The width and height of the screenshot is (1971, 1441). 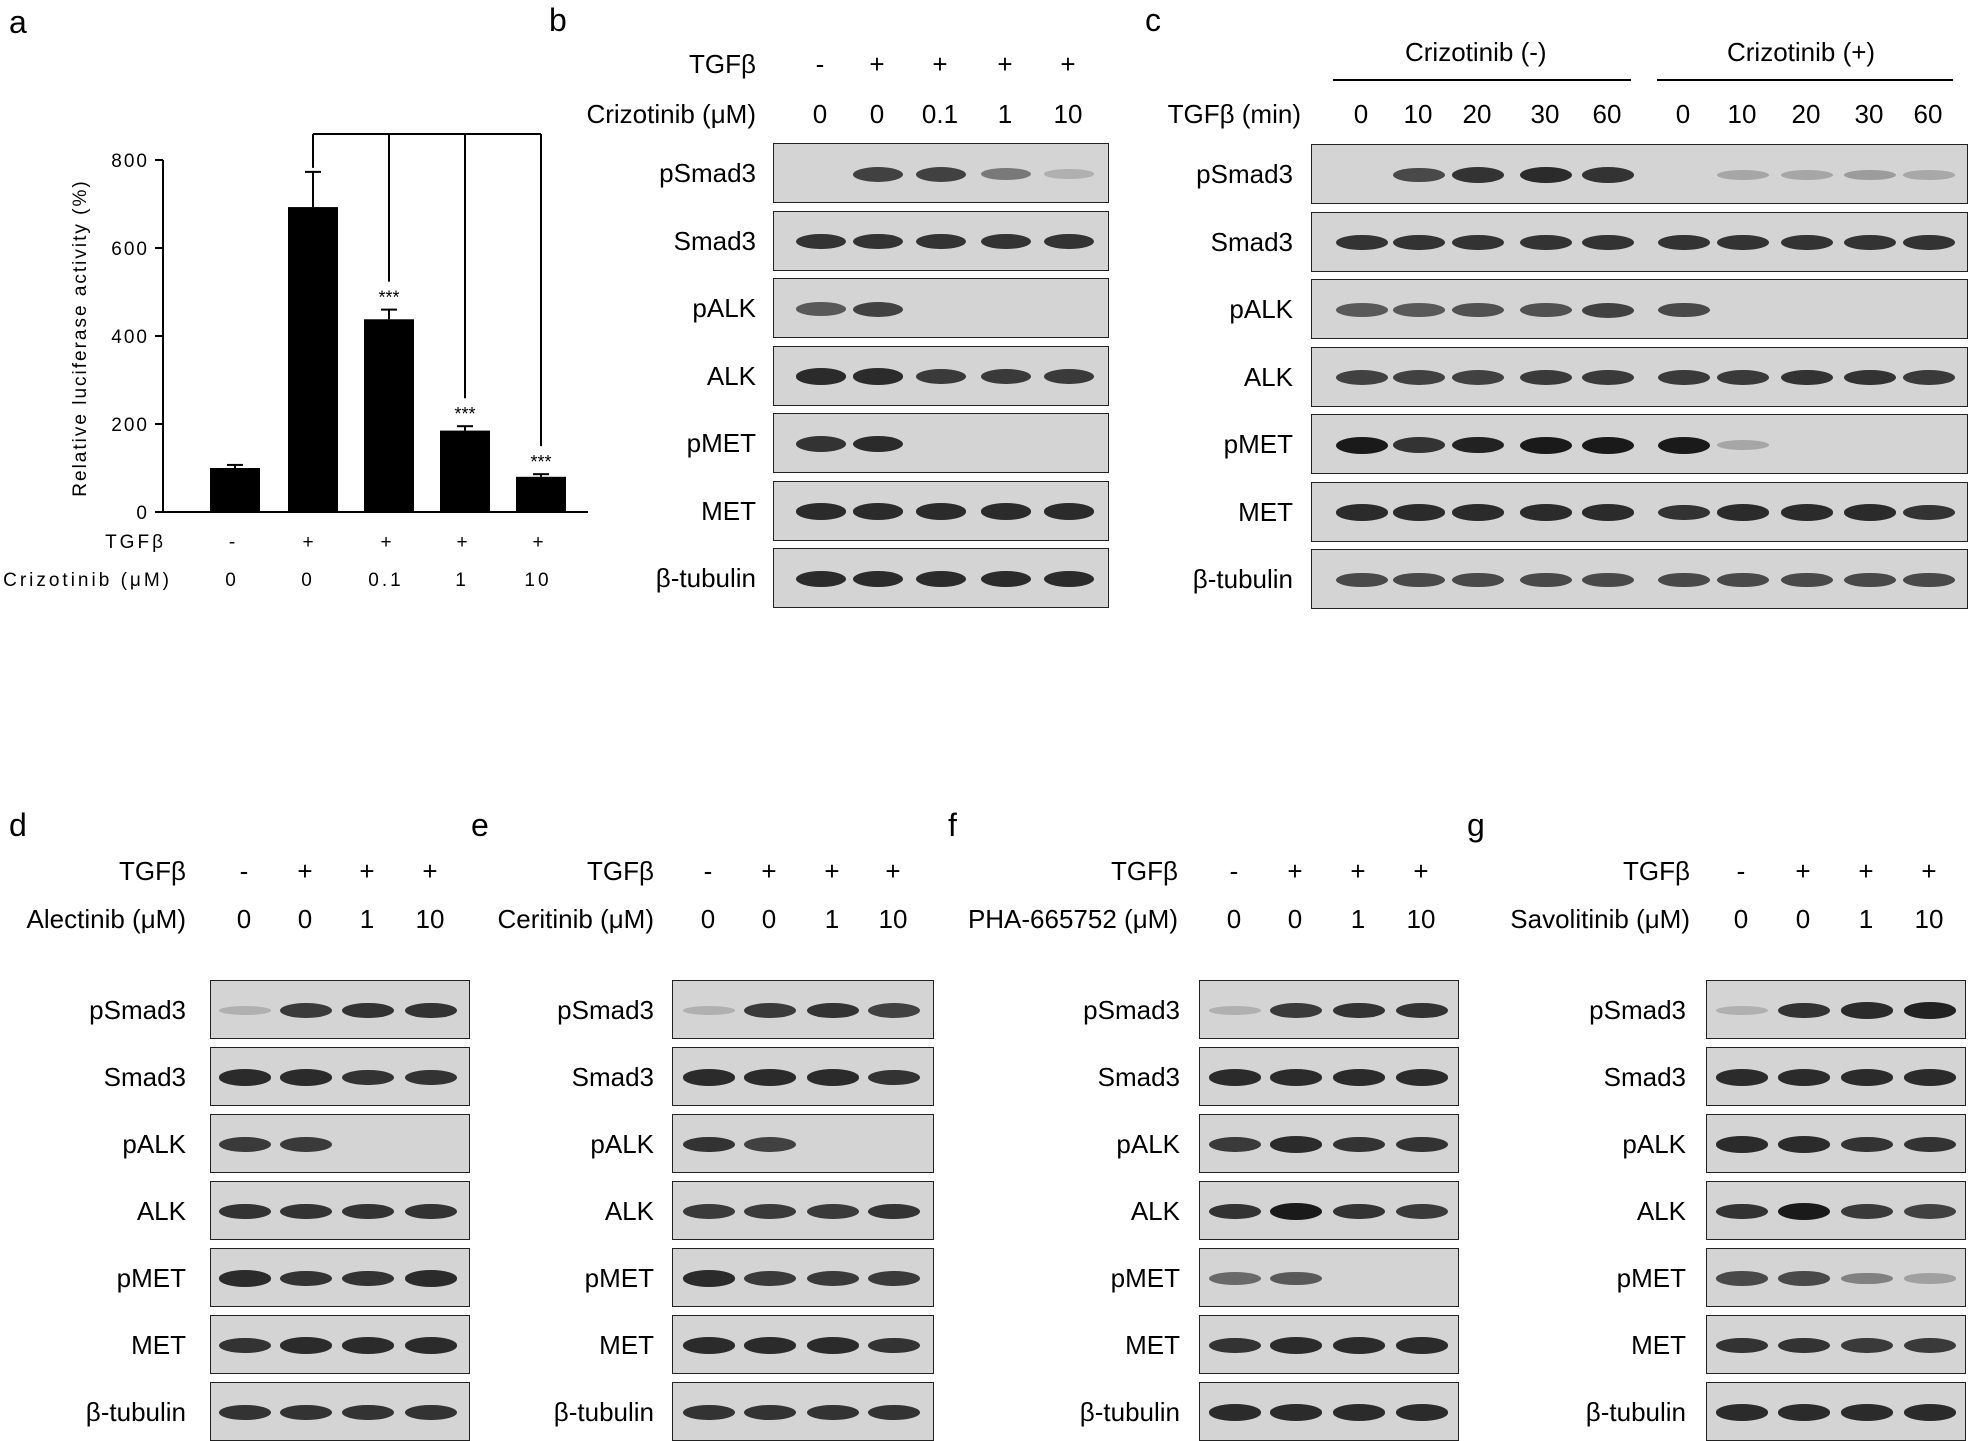 What do you see at coordinates (1072, 919) in the screenshot?
I see `header-label-dose: PHA-665752 (μM)` at bounding box center [1072, 919].